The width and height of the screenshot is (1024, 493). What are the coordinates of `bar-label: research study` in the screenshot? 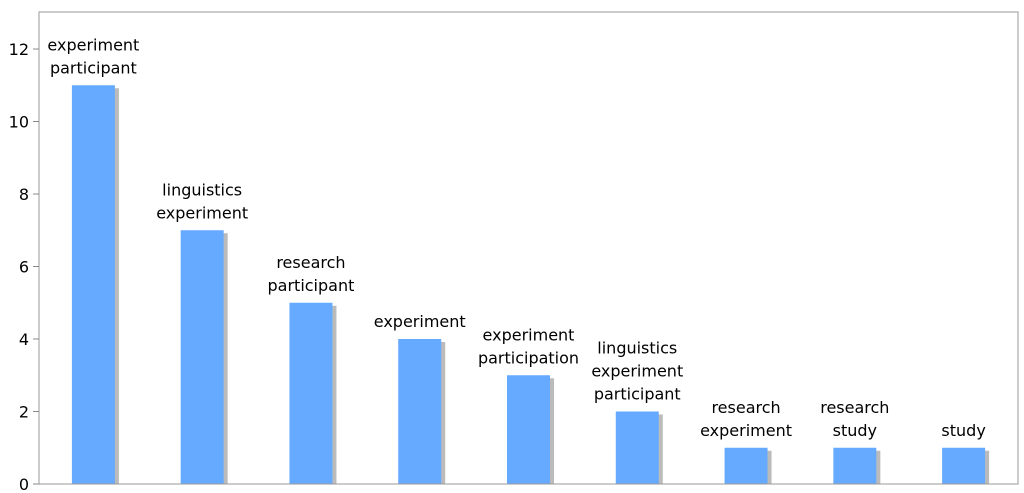 It's located at (854, 419).